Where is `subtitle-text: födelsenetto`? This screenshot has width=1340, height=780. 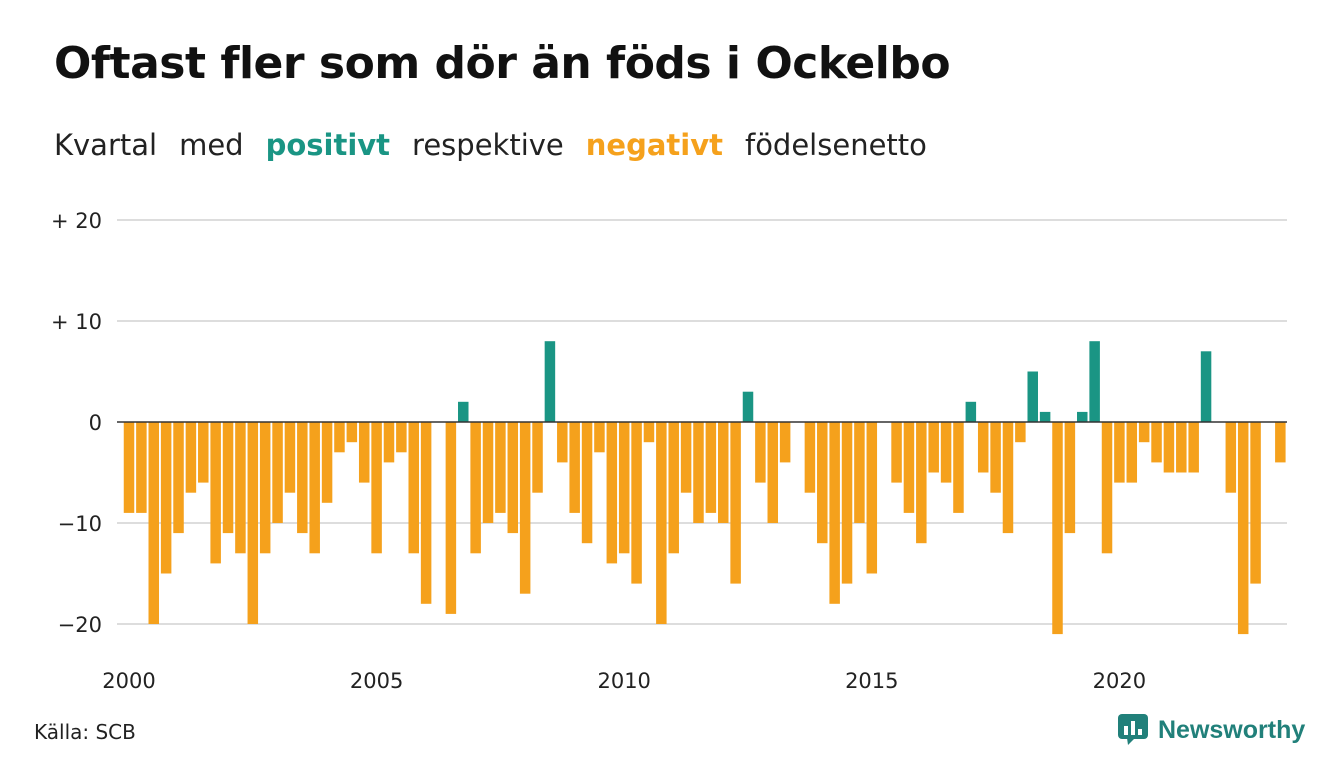 subtitle-text: födelsenetto is located at coordinates (835, 145).